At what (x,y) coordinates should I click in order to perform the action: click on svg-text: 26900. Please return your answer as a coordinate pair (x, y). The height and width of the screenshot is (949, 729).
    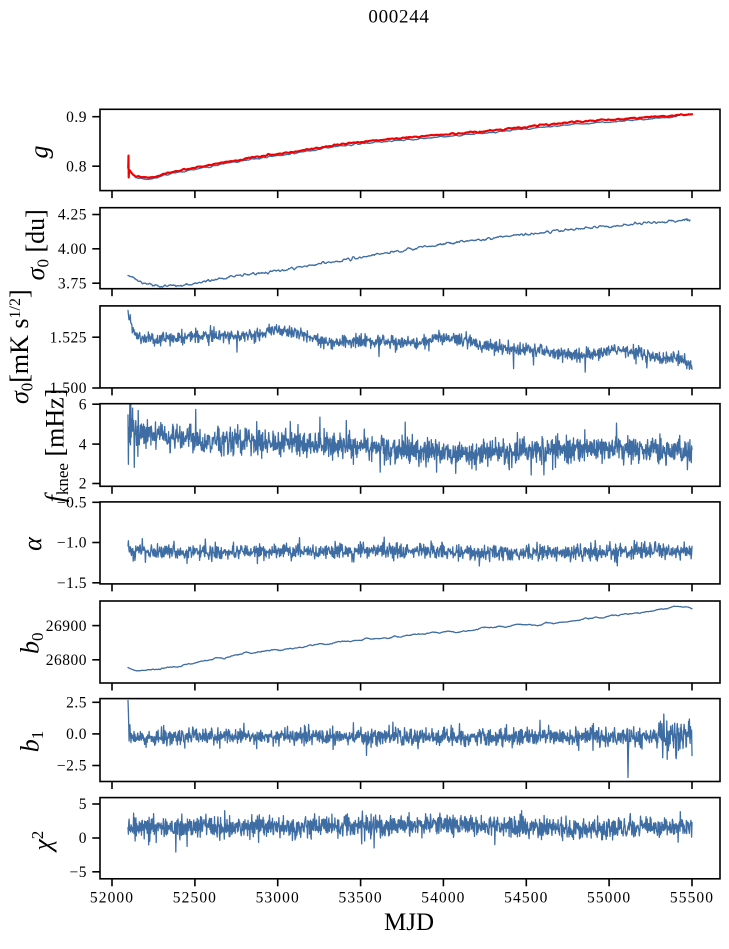
    Looking at the image, I should click on (66, 626).